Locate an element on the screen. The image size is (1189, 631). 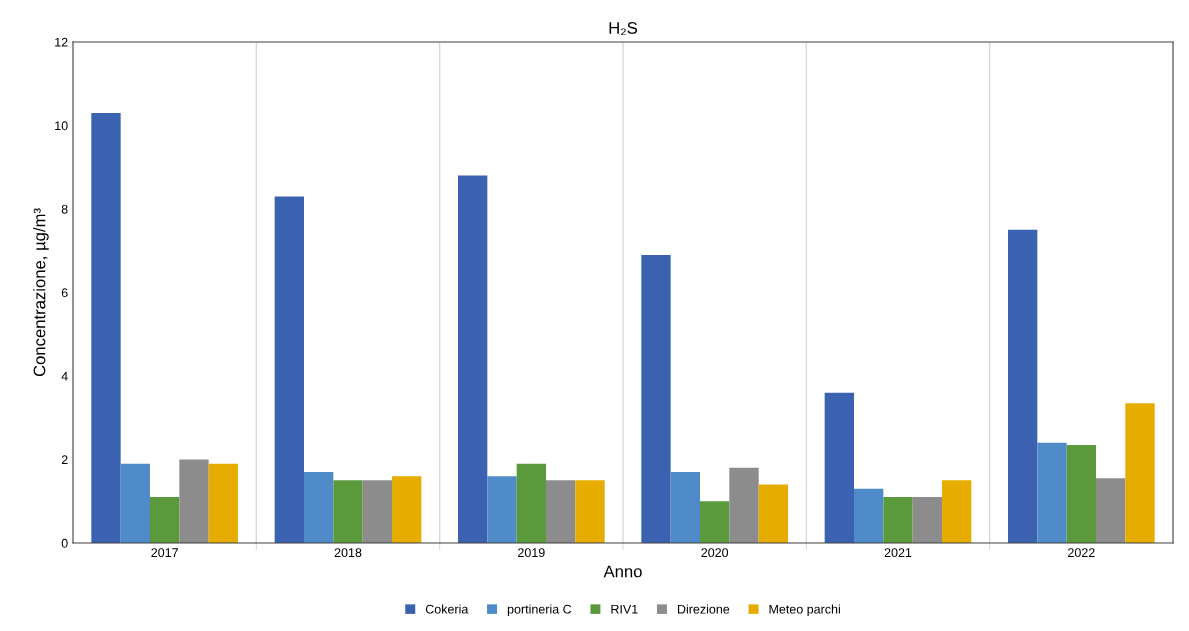
y-tick-label: 6 is located at coordinates (64, 293).